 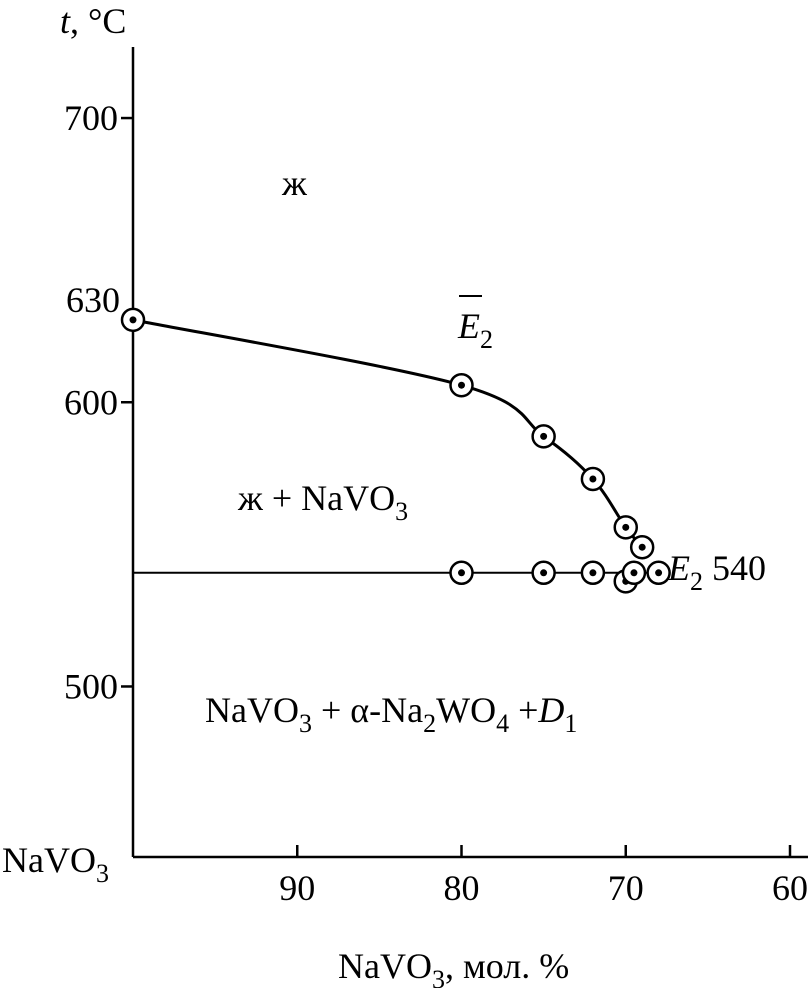 I want to click on x-tick-label: 60, so click(x=790, y=888).